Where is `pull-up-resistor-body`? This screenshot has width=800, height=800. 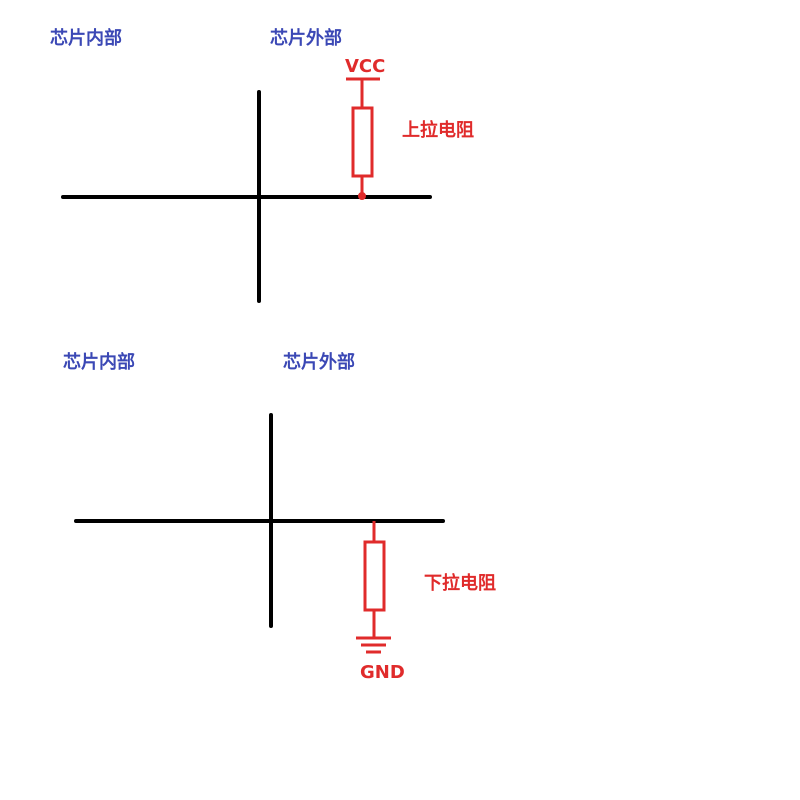 pull-up-resistor-body is located at coordinates (362, 142).